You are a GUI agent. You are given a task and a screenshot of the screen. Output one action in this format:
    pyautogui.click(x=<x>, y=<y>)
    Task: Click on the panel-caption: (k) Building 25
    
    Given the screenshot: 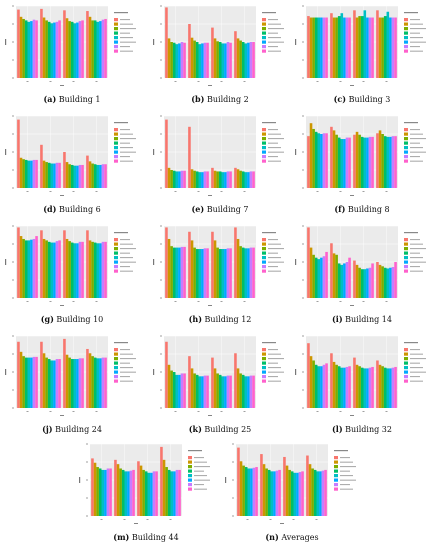 What is the action you would take?
    pyautogui.click(x=220, y=429)
    